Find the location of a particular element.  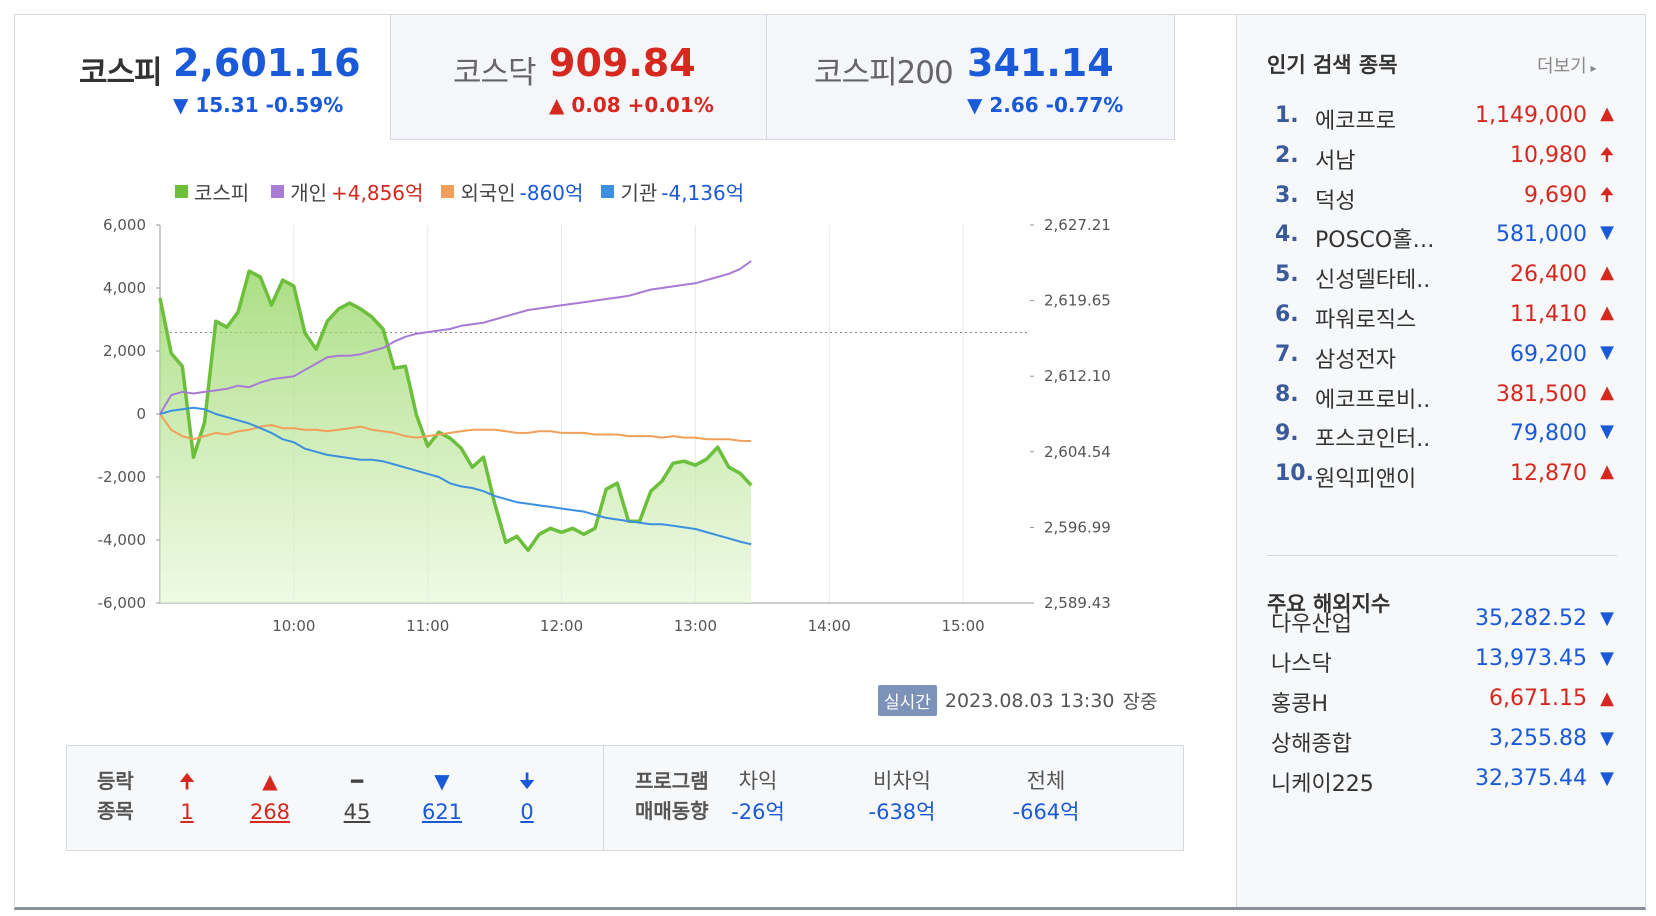

x-tick-label: 11:00 is located at coordinates (427, 626).